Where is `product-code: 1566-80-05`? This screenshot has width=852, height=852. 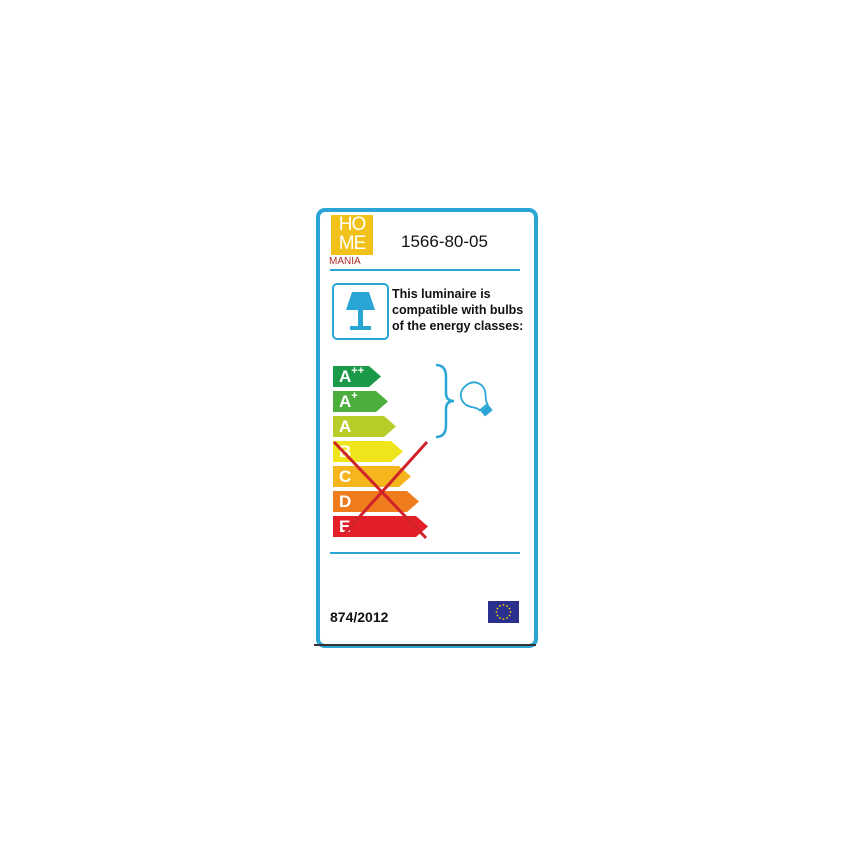
product-code: 1566-80-05 is located at coordinates (444, 241).